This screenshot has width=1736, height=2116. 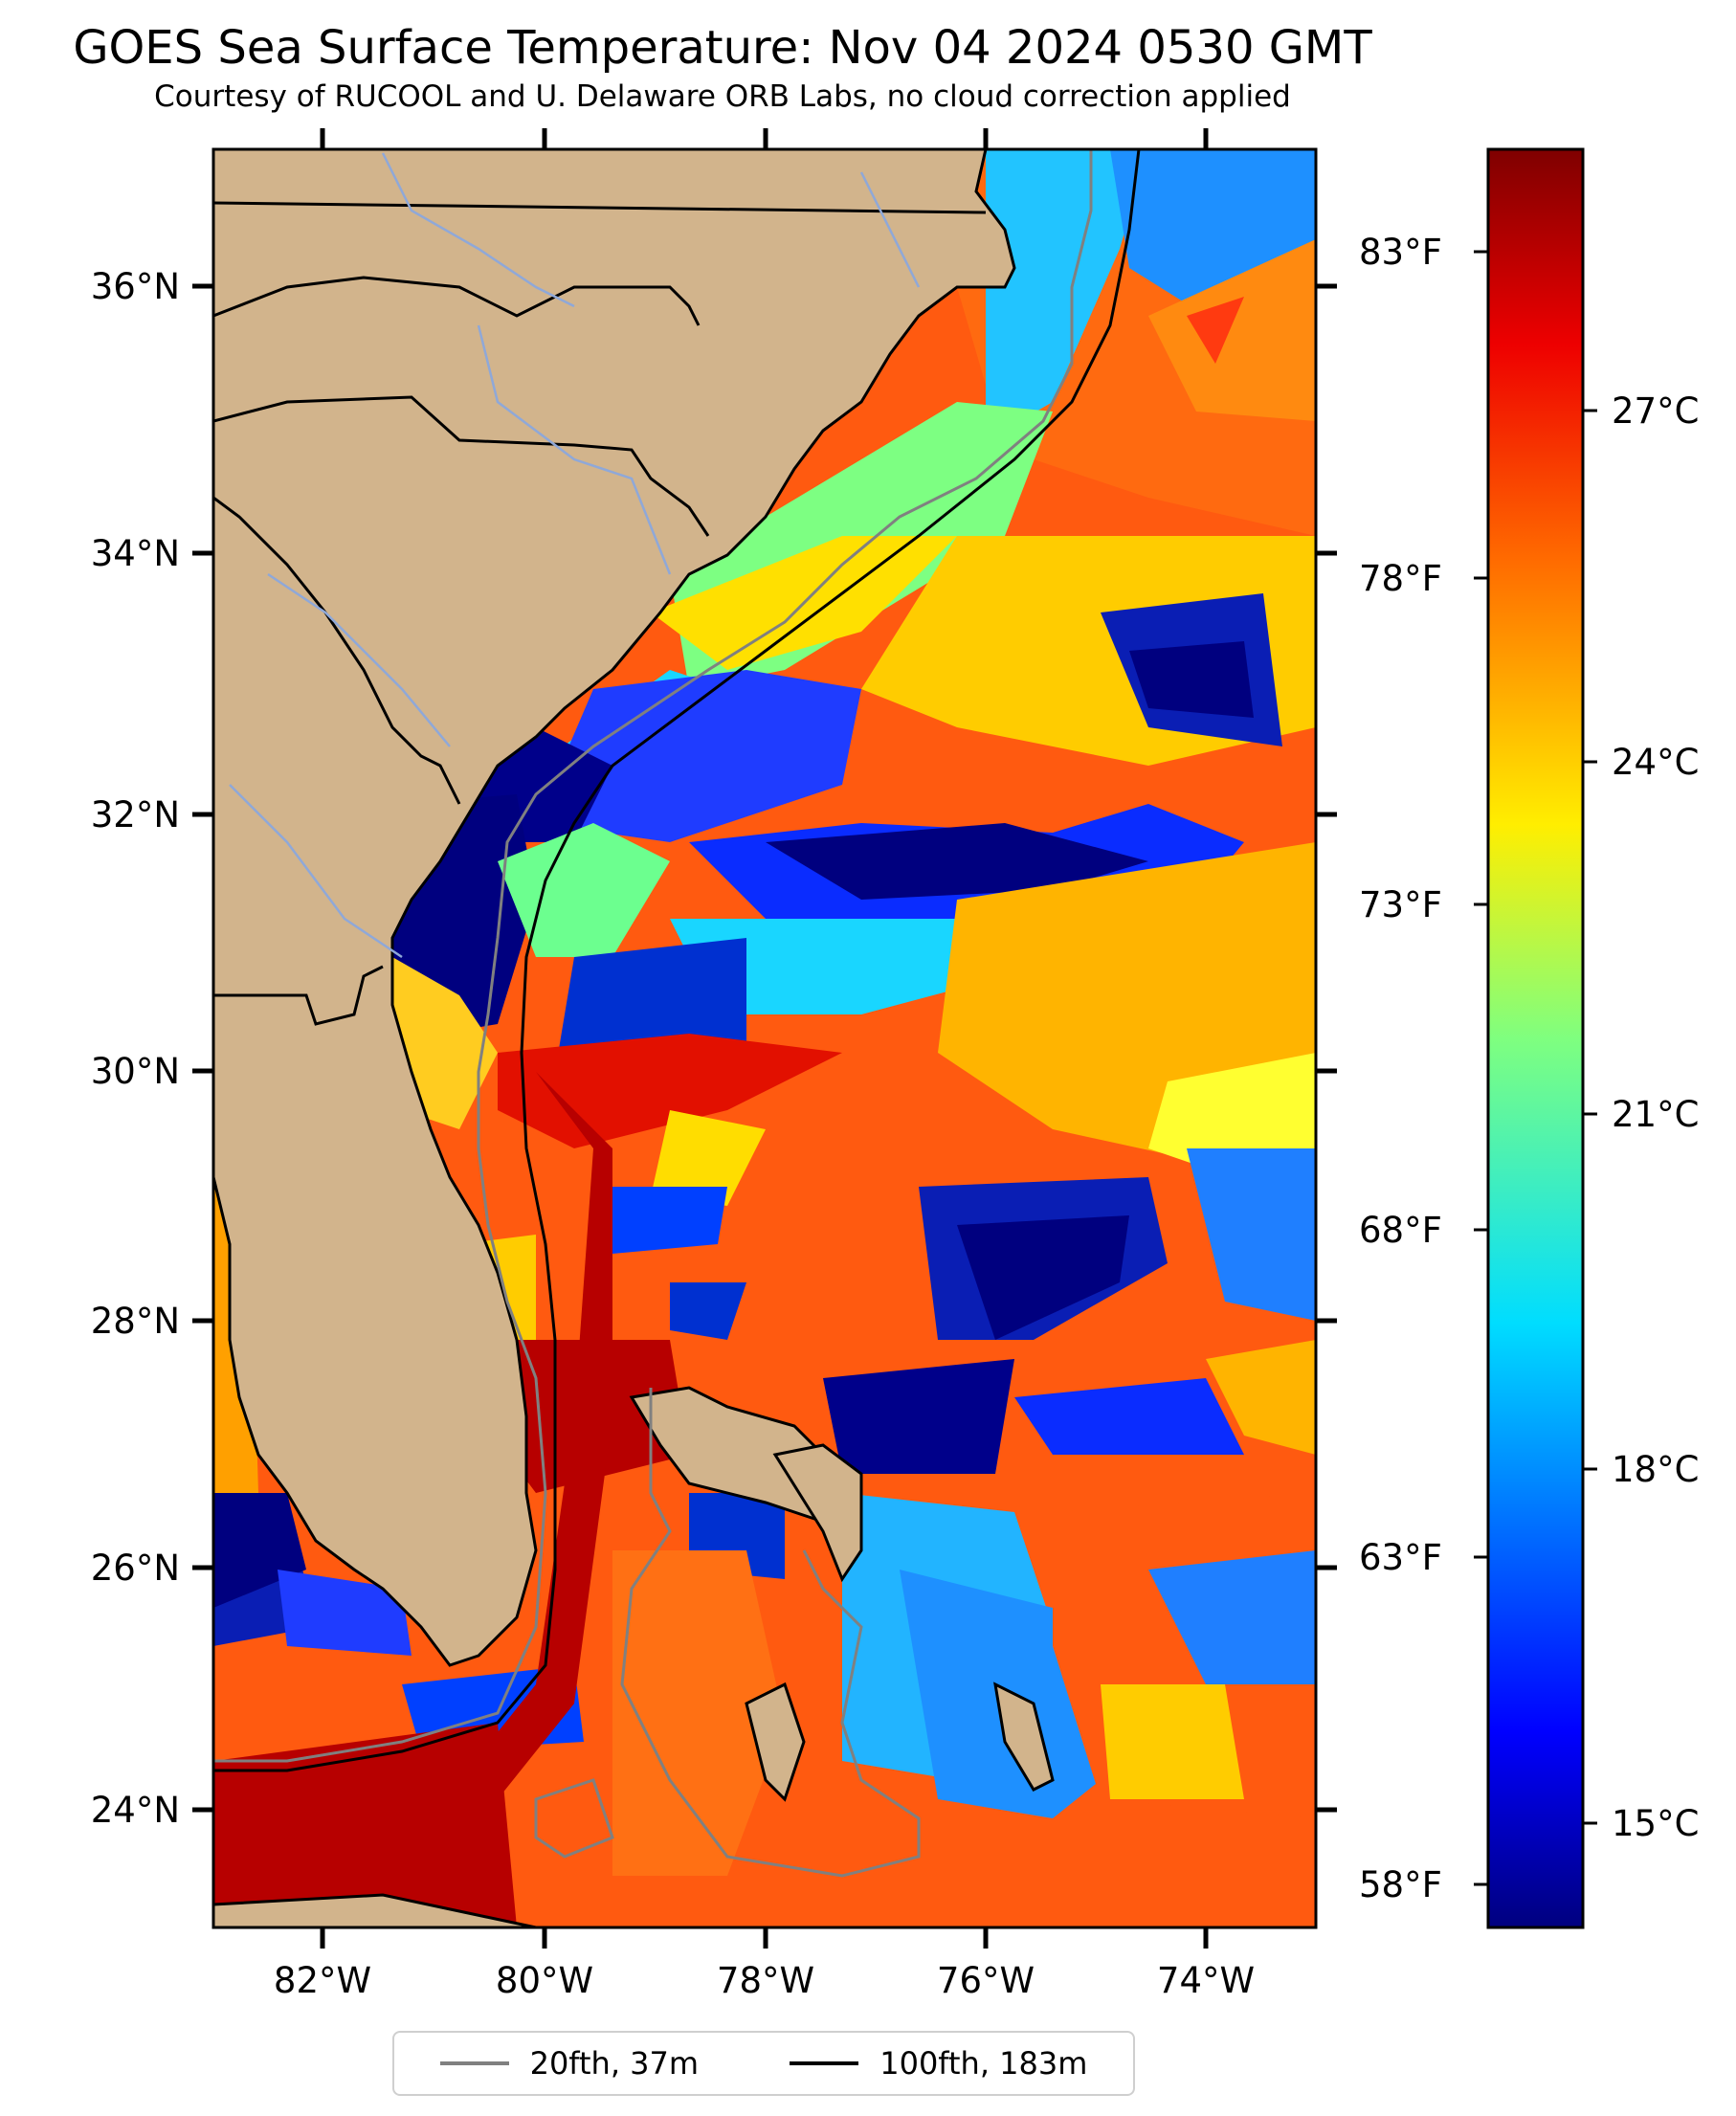 I want to click on legend-label: 20fth, 37m, so click(x=614, y=2063).